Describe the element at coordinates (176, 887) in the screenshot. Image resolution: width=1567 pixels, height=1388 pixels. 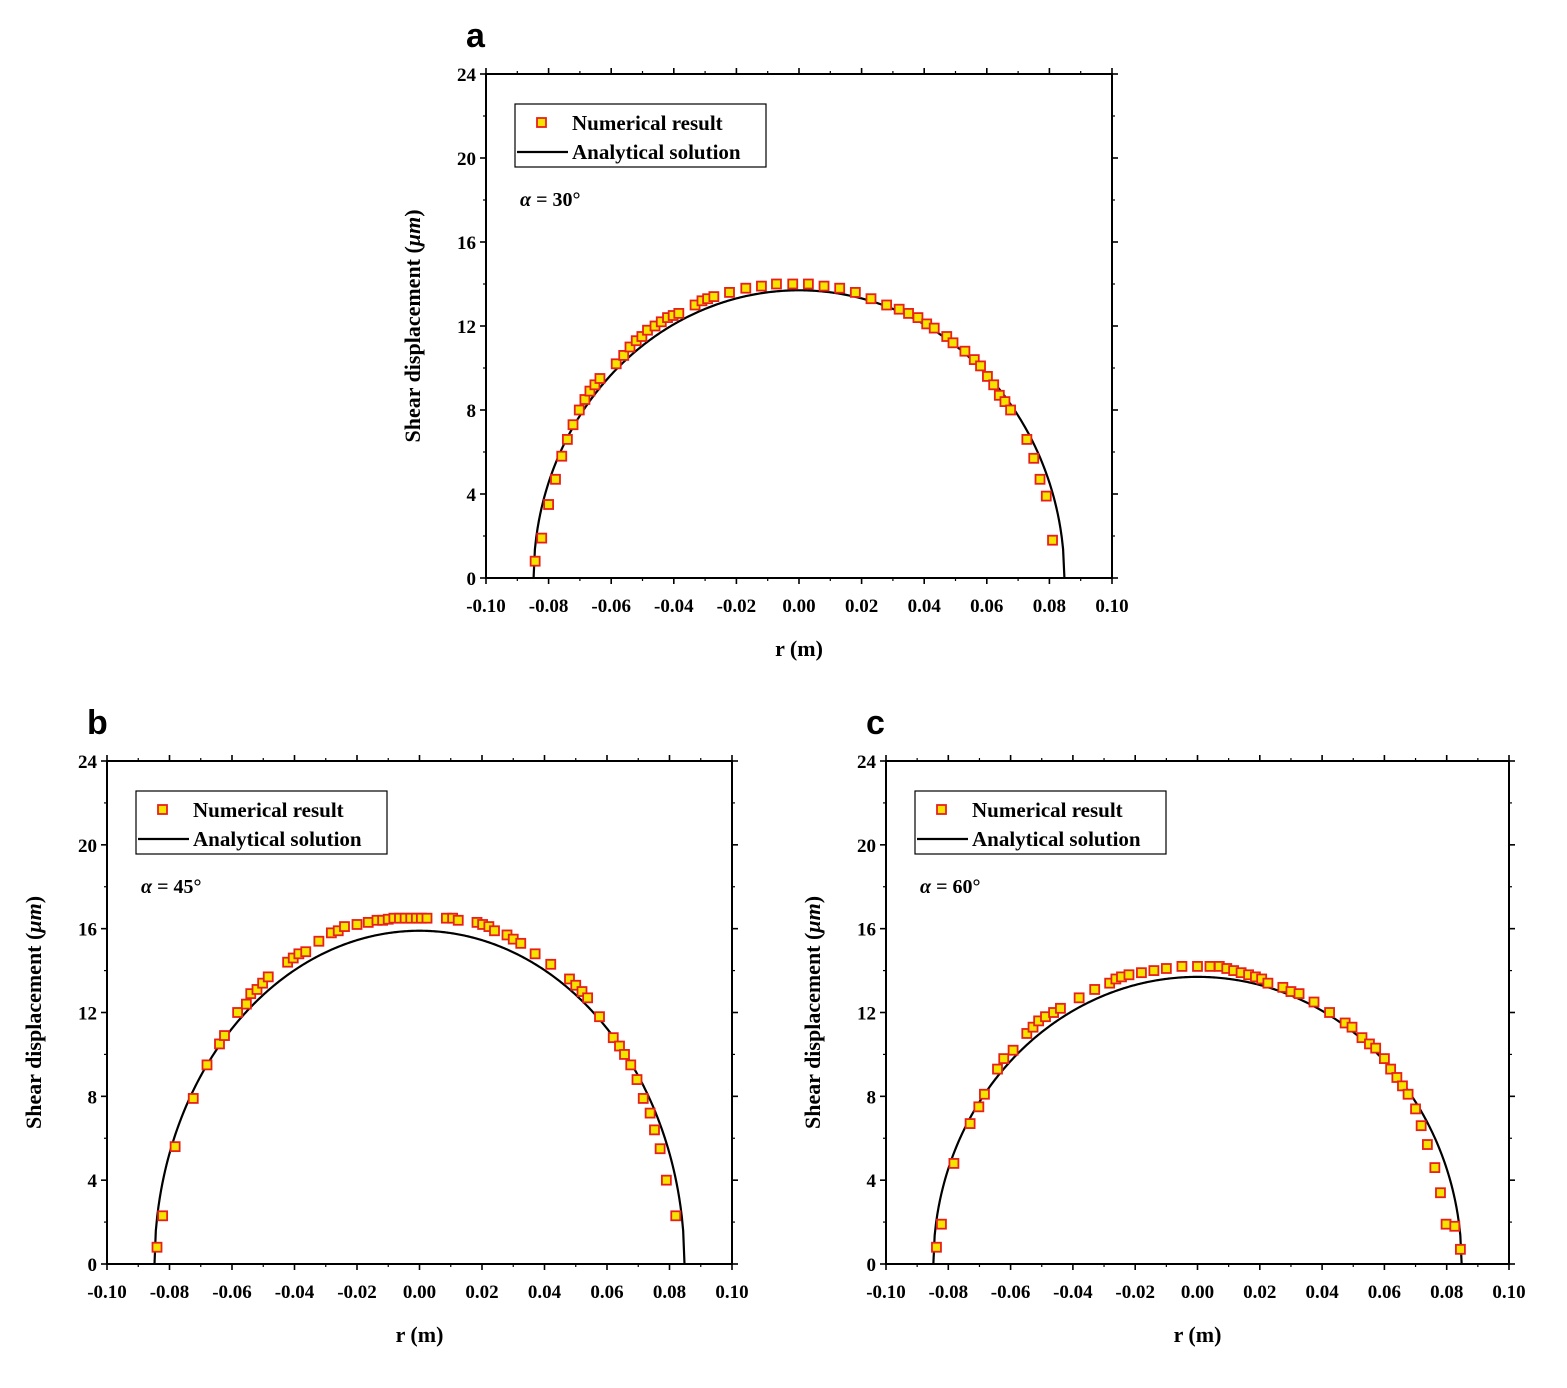
I see `angle-value: = 45°` at that location.